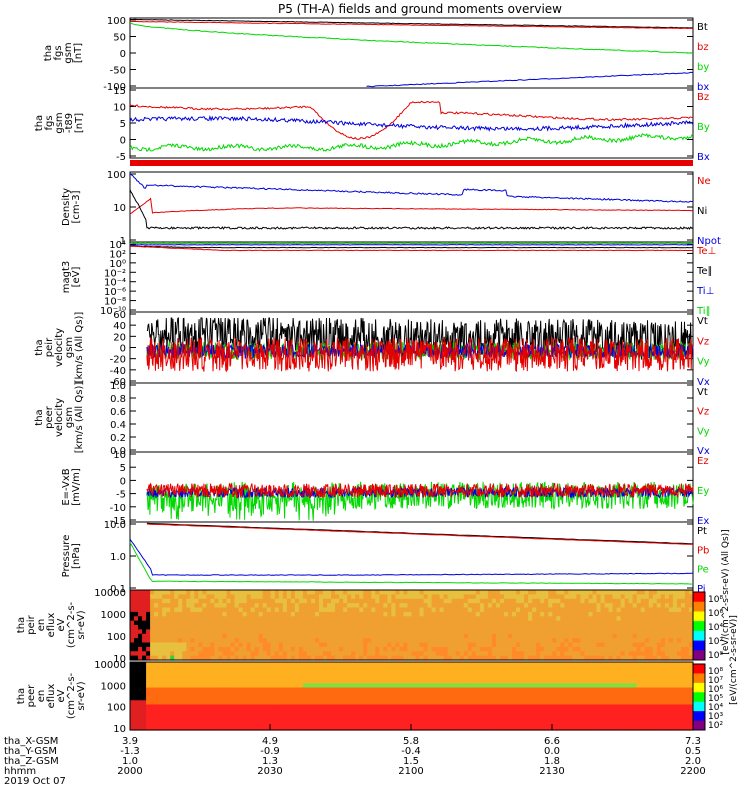 This screenshot has height=800, width=750. Describe the element at coordinates (411, 188) in the screenshot. I see `series-Npot` at that location.